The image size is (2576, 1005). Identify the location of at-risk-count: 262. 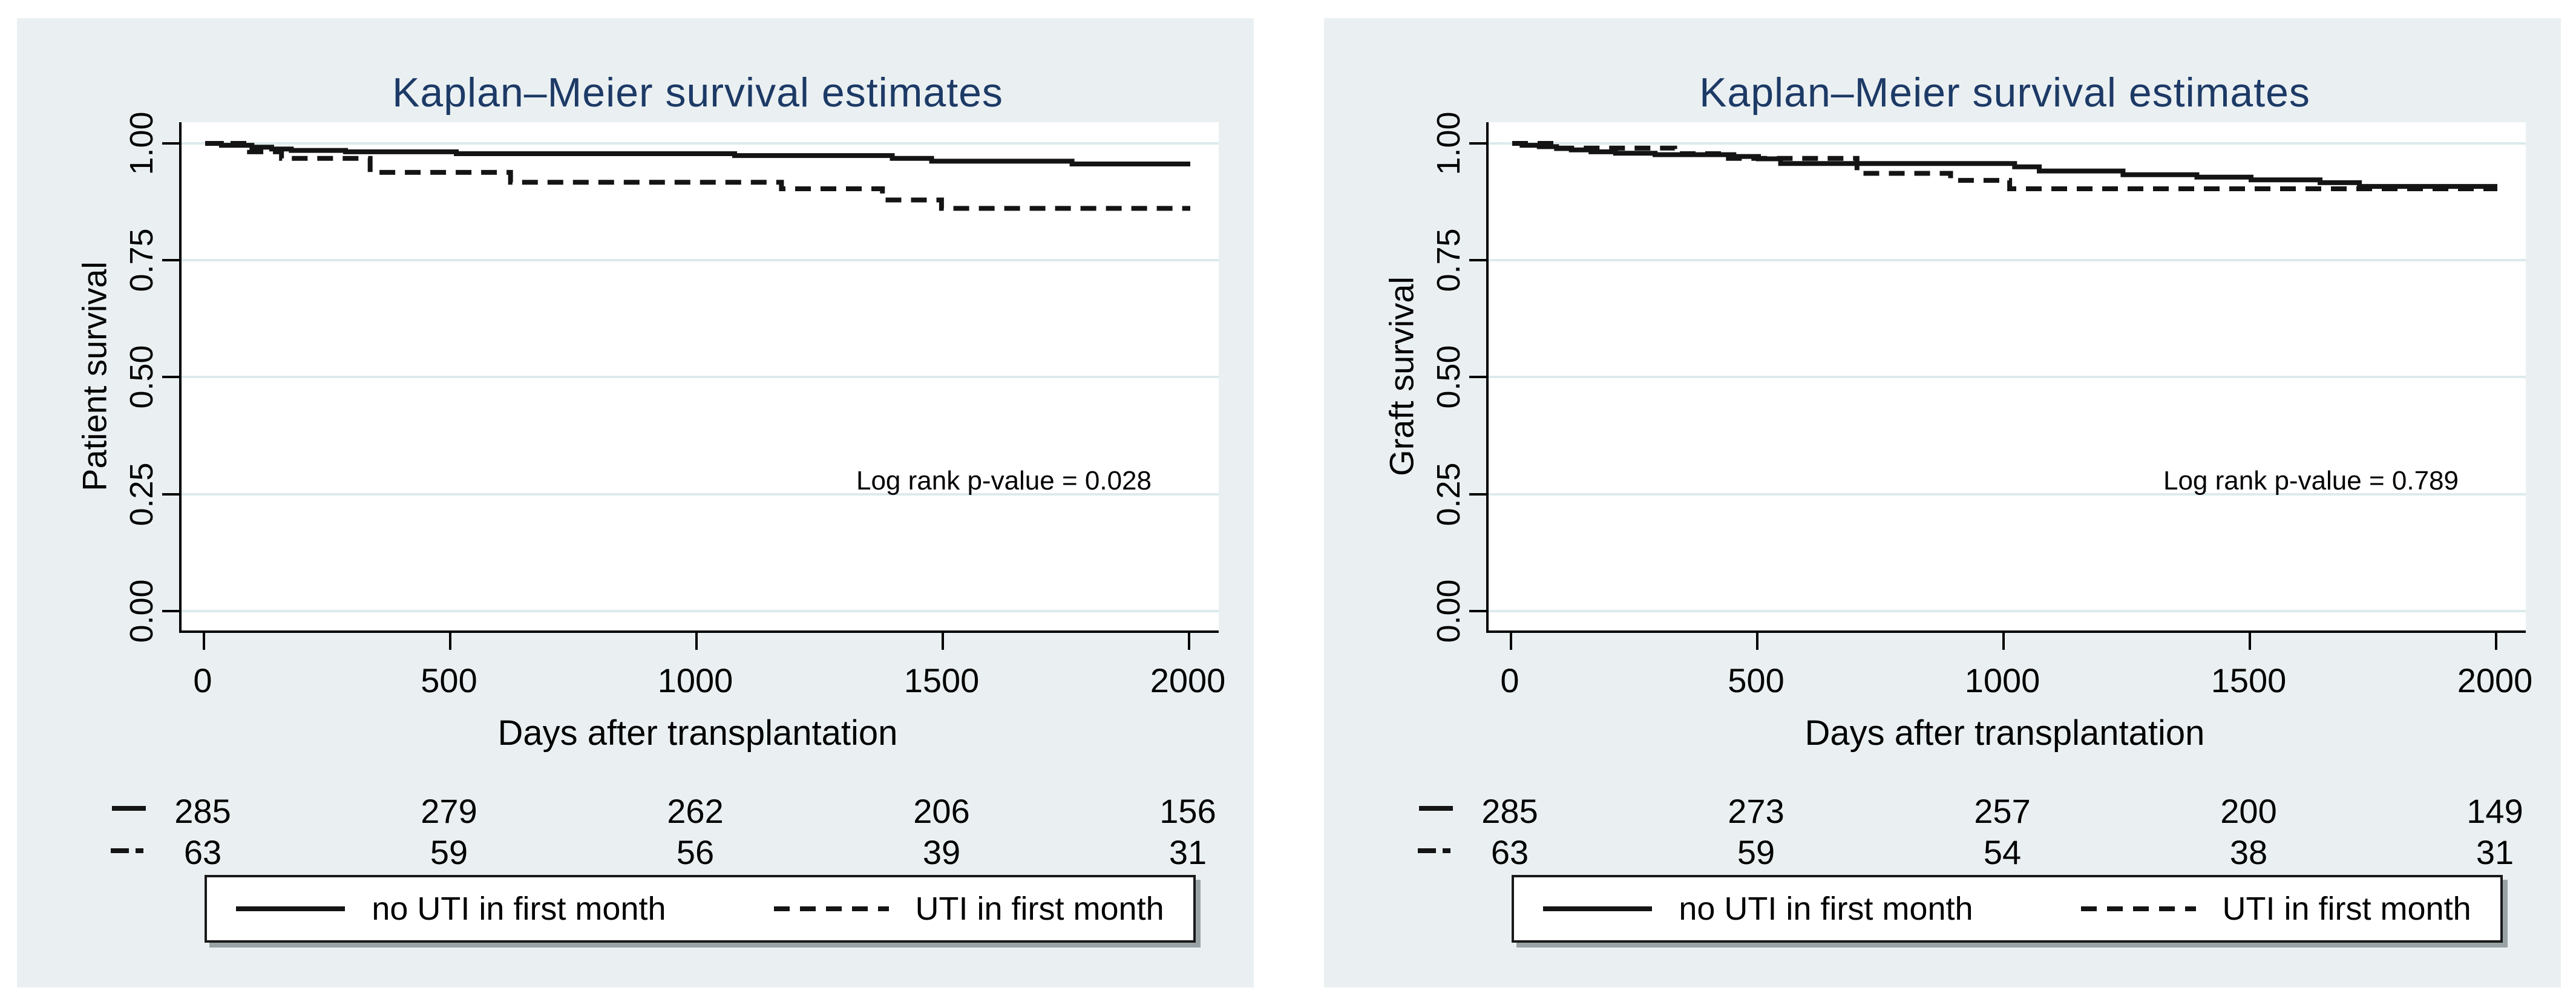
(695, 811).